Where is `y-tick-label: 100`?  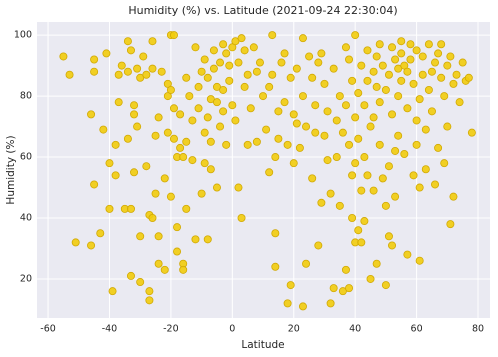
y-tick-label: 100 is located at coordinates (23, 35).